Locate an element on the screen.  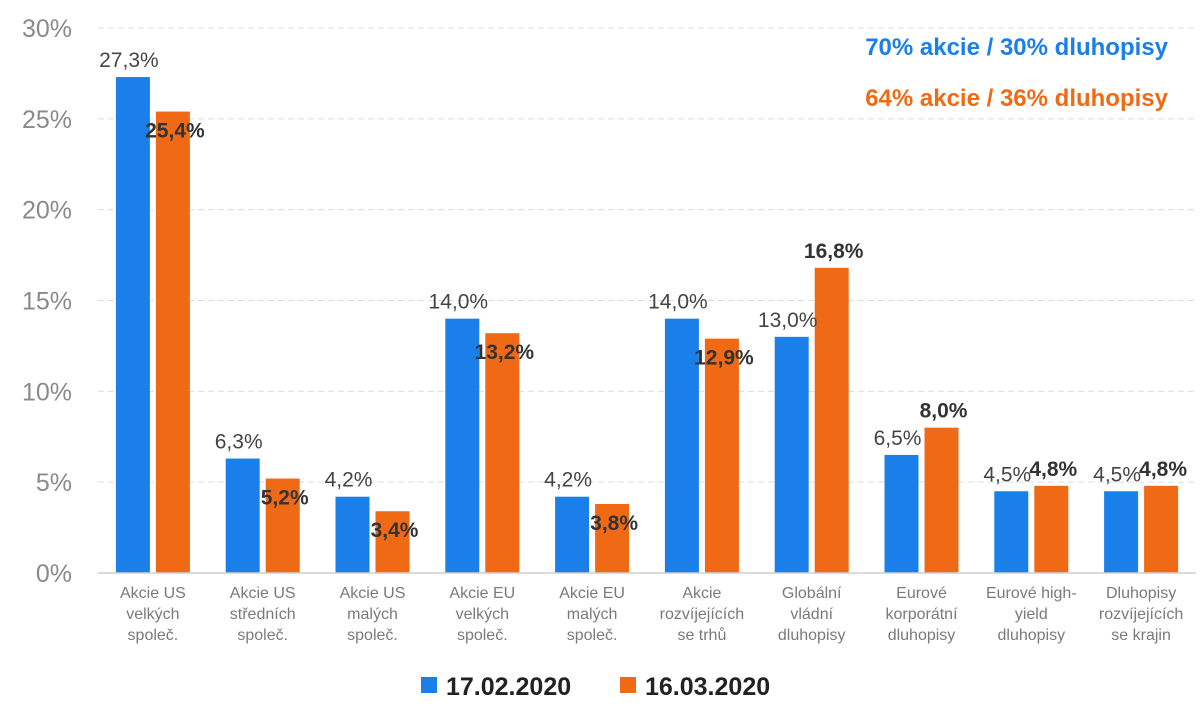
annotation-orange: 64% akcie / 36% dluhopisy is located at coordinates (1016, 98).